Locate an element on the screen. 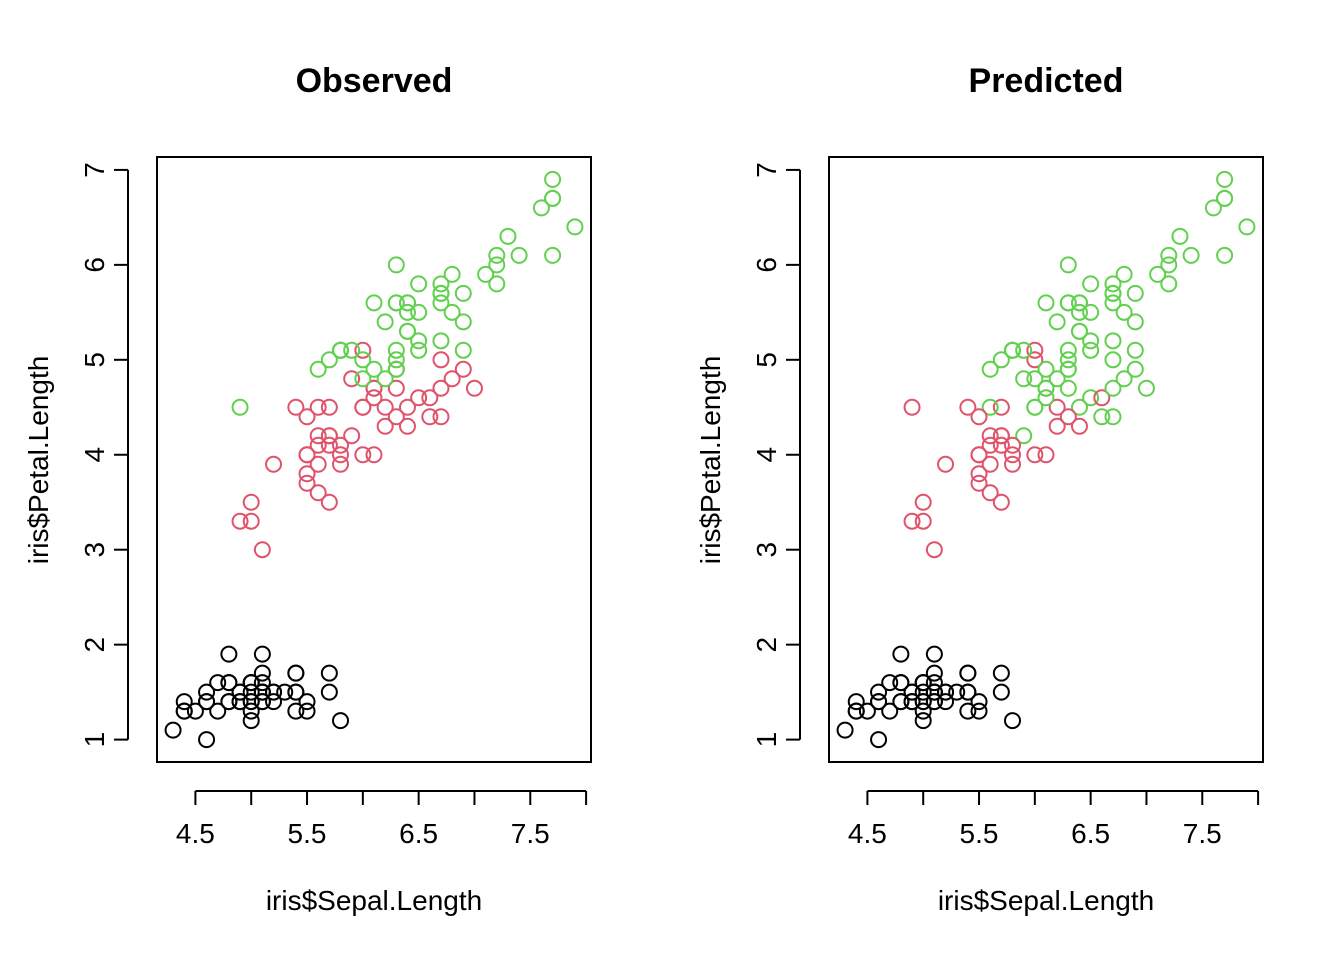 This screenshot has height=960, width=1344. observed-y-tick-label: 3 is located at coordinates (94, 550).